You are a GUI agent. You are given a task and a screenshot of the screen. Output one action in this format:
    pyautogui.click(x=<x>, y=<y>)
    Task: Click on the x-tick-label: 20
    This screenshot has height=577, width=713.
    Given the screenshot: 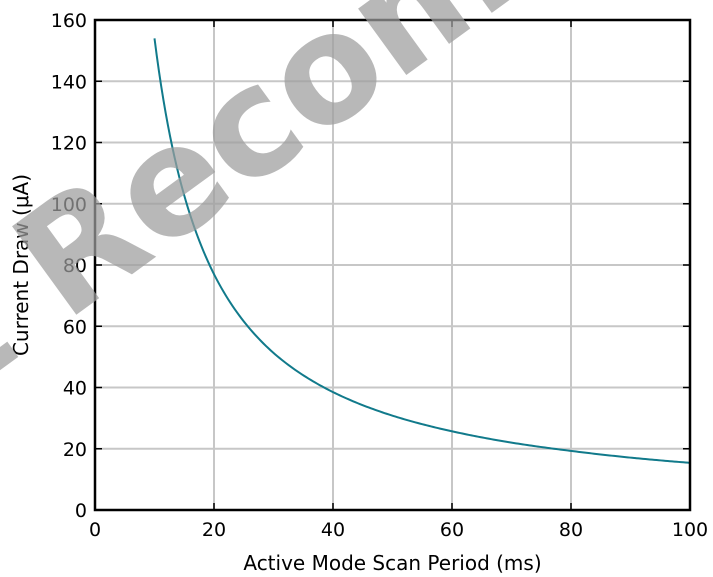 What is the action you would take?
    pyautogui.click(x=214, y=530)
    